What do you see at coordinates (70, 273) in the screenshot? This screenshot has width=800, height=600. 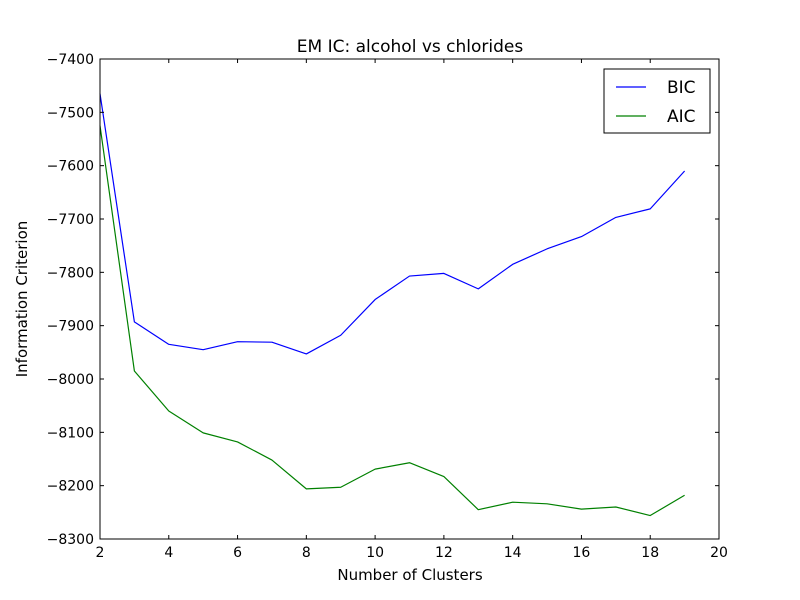 I see `y-tick-label: −7800` at bounding box center [70, 273].